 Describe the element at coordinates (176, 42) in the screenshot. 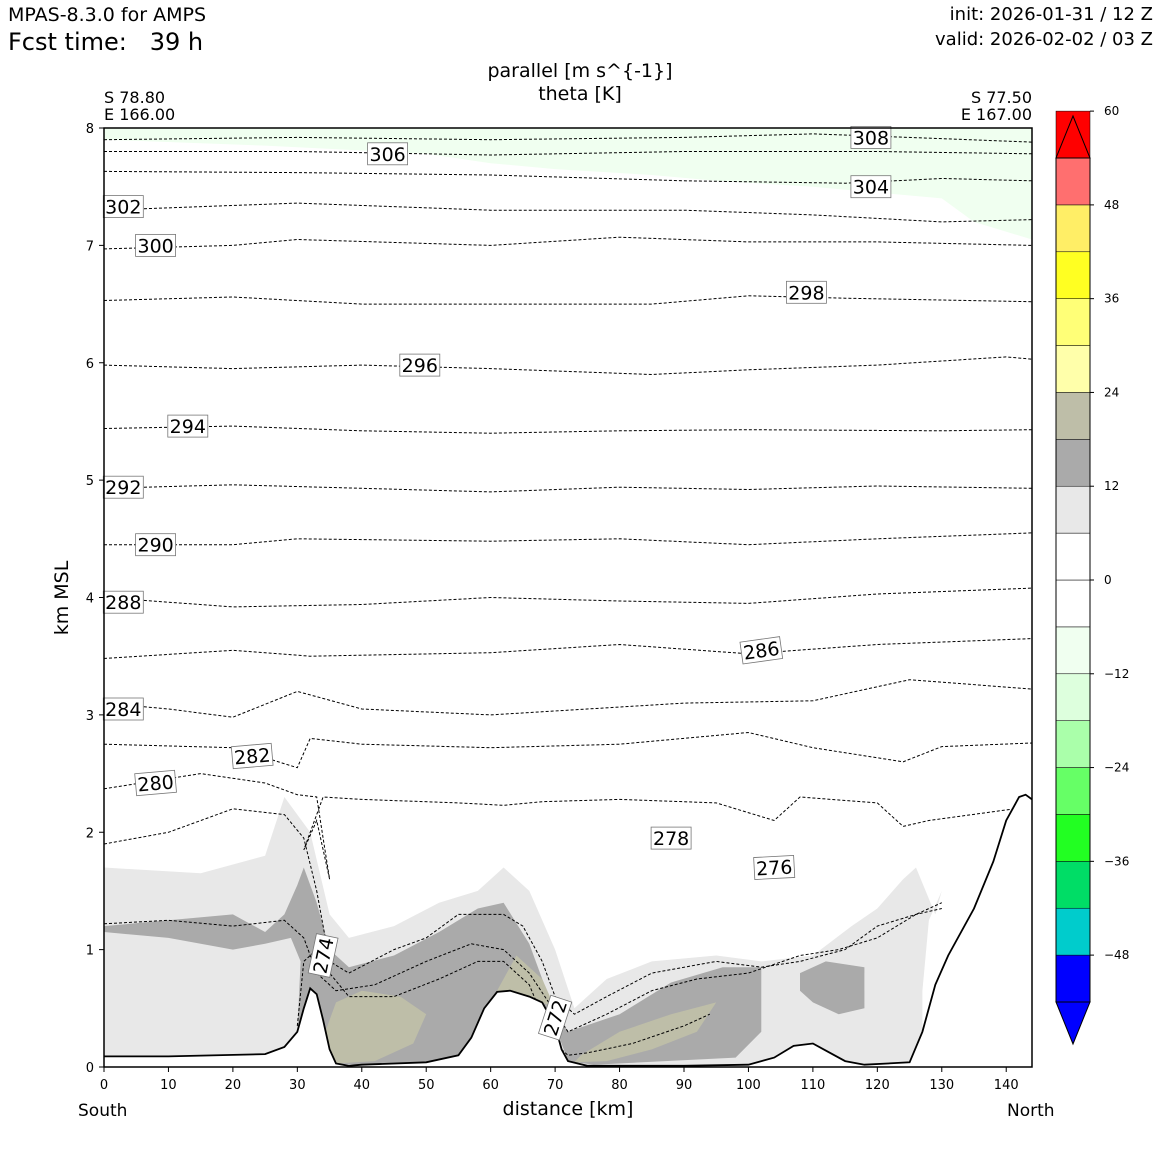

I see `forecast-time-value: 39 h` at that location.